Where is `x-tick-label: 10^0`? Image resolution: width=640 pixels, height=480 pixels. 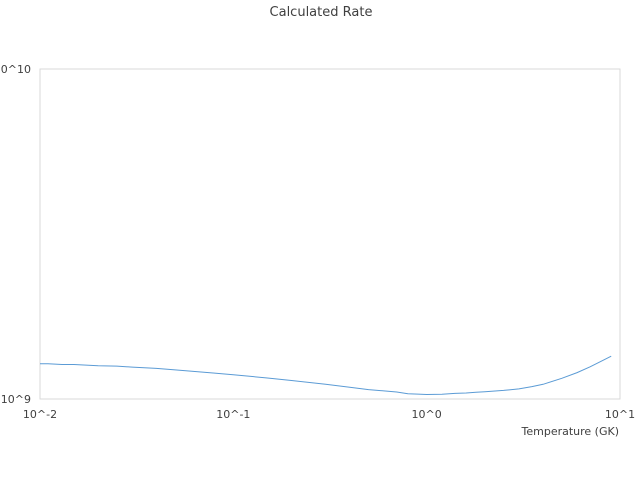 x-tick-label: 10^0 is located at coordinates (427, 414).